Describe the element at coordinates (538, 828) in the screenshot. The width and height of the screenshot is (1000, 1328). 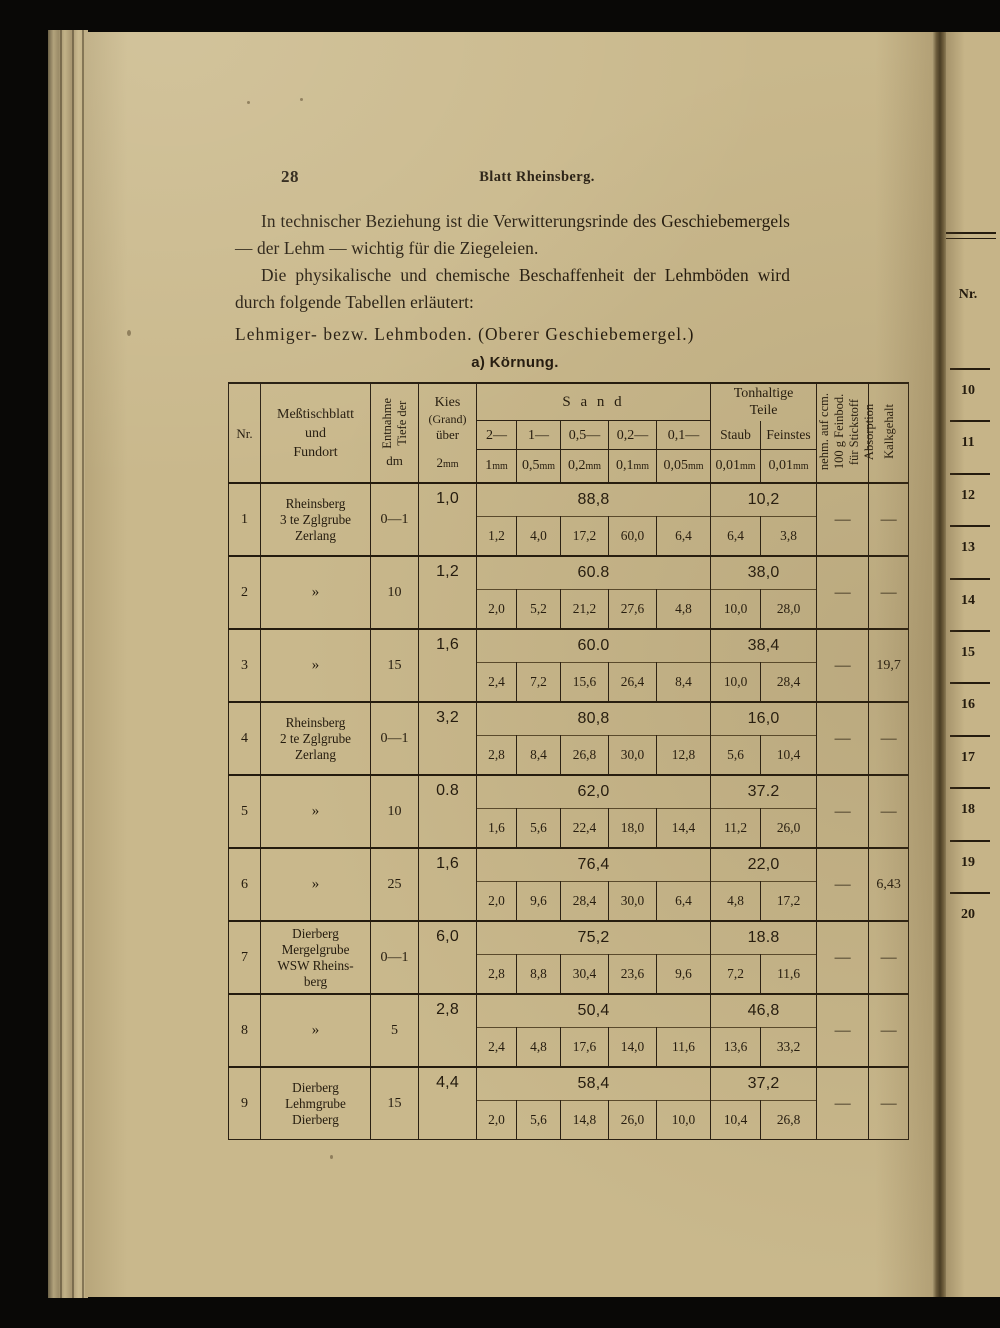
I see `cell-sand-2: 5,6` at that location.